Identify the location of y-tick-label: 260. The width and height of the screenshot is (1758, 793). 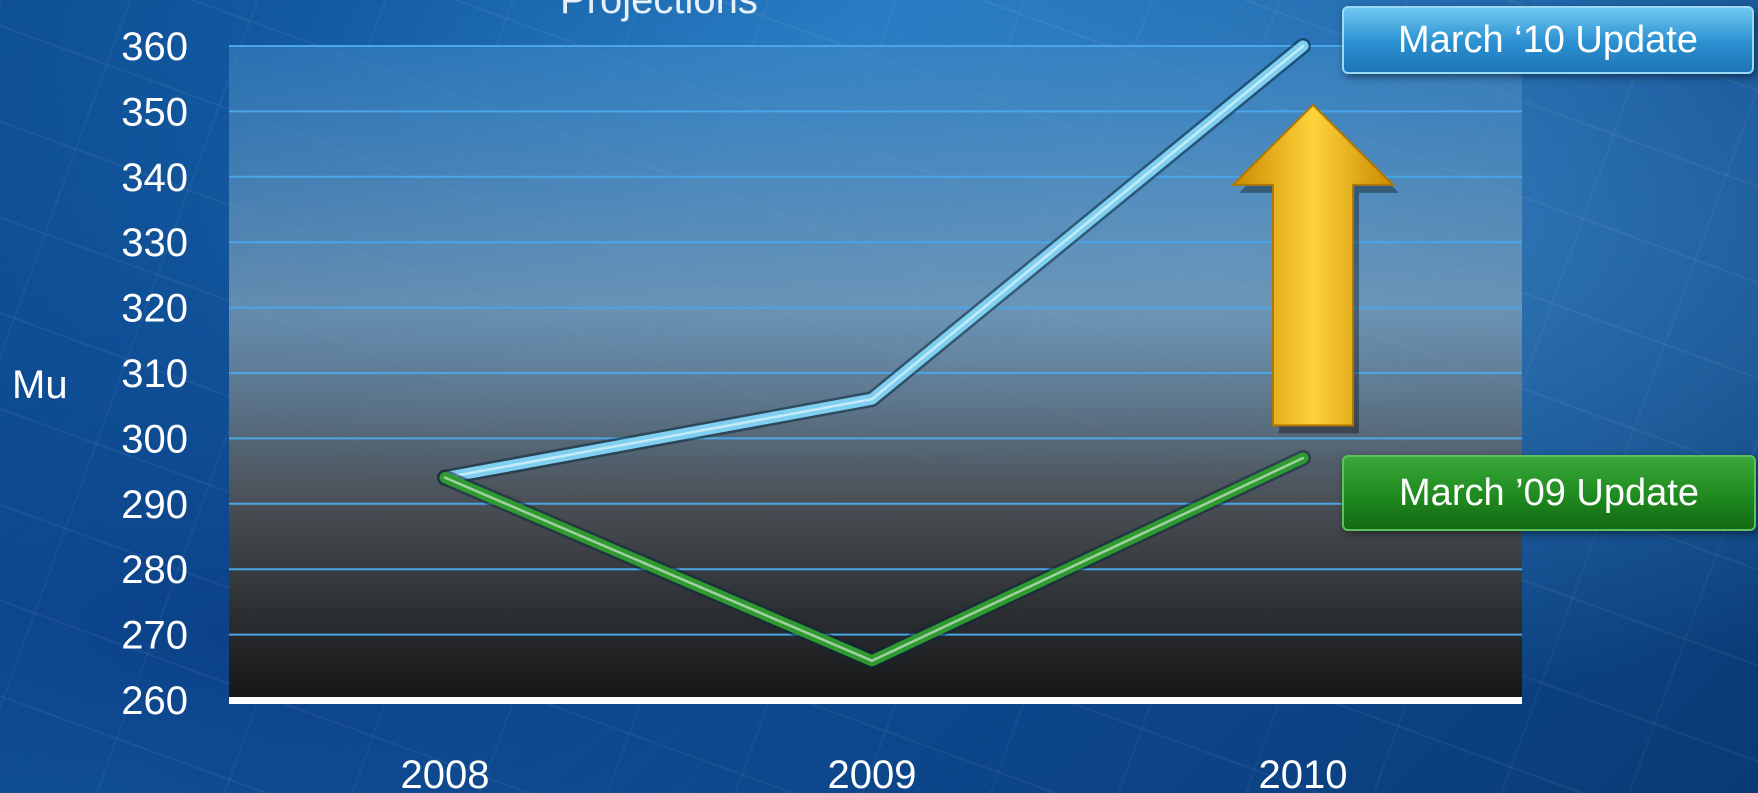
(154, 701).